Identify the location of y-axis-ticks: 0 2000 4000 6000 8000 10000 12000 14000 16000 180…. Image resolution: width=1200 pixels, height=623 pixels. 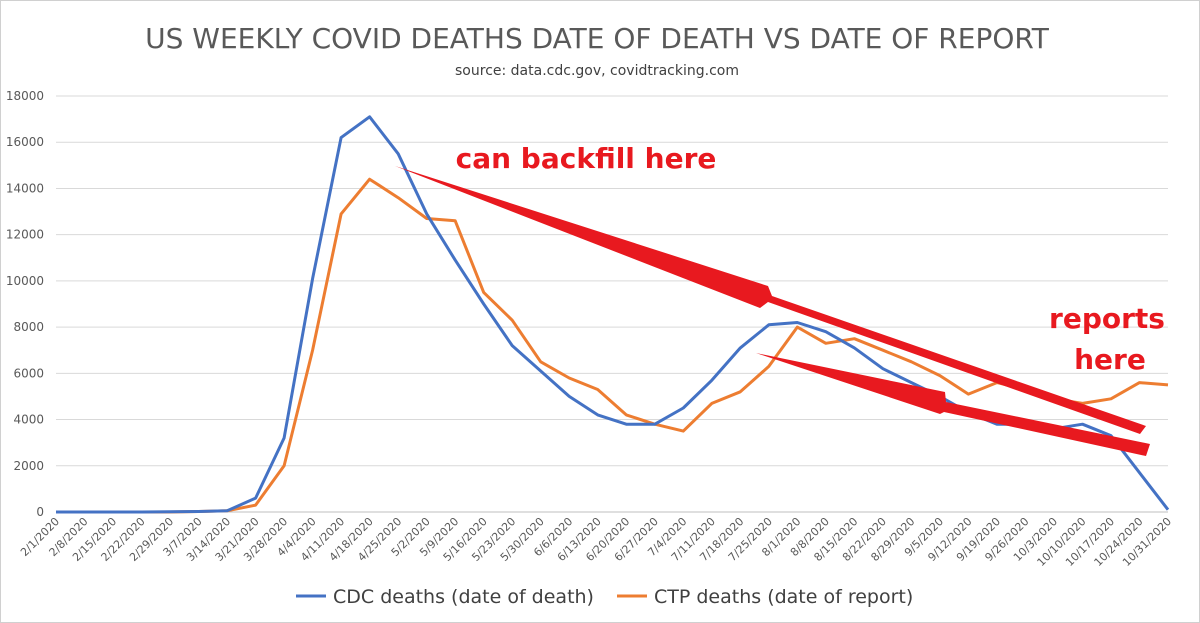
(25, 304).